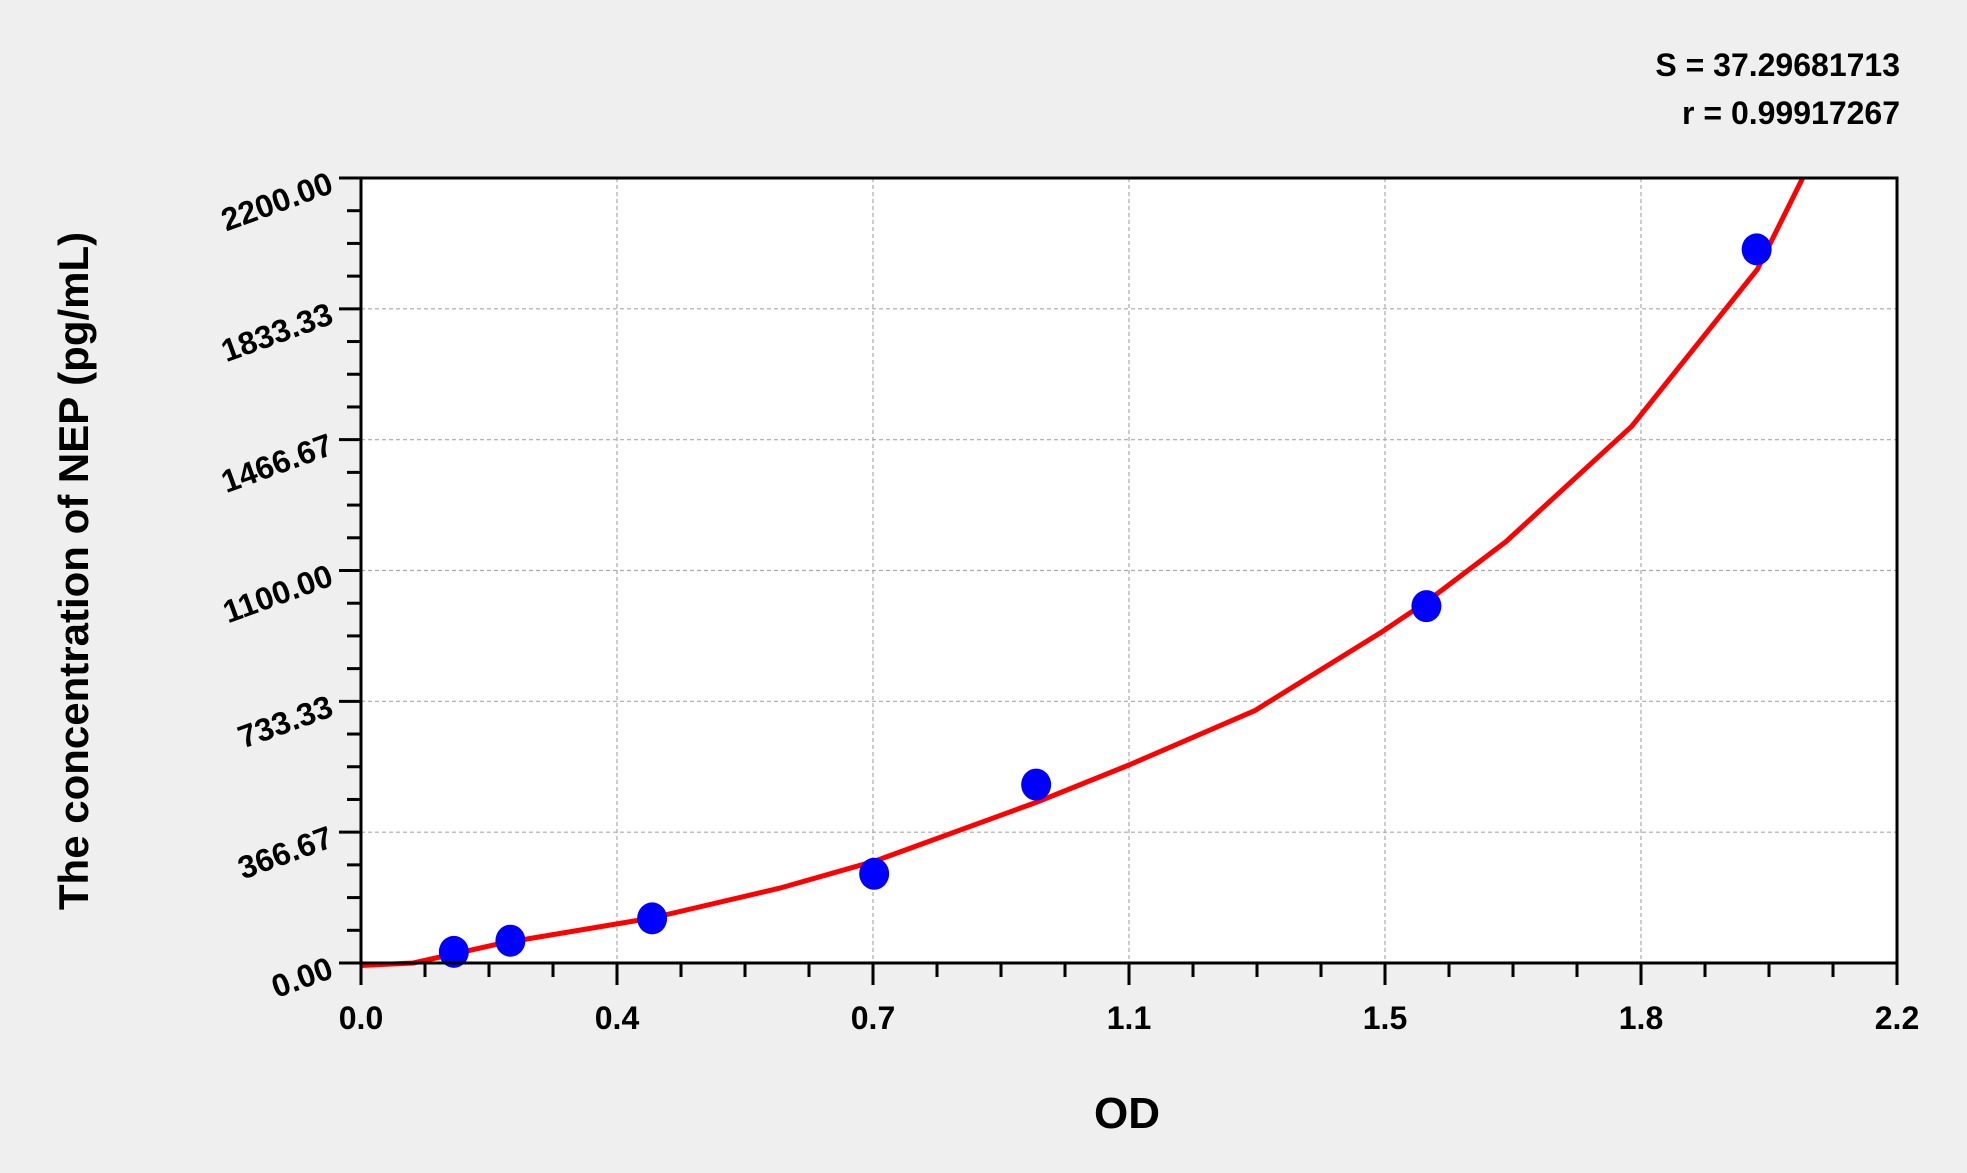  Describe the element at coordinates (1385, 1018) in the screenshot. I see `x-tick-label: 1.5` at that location.